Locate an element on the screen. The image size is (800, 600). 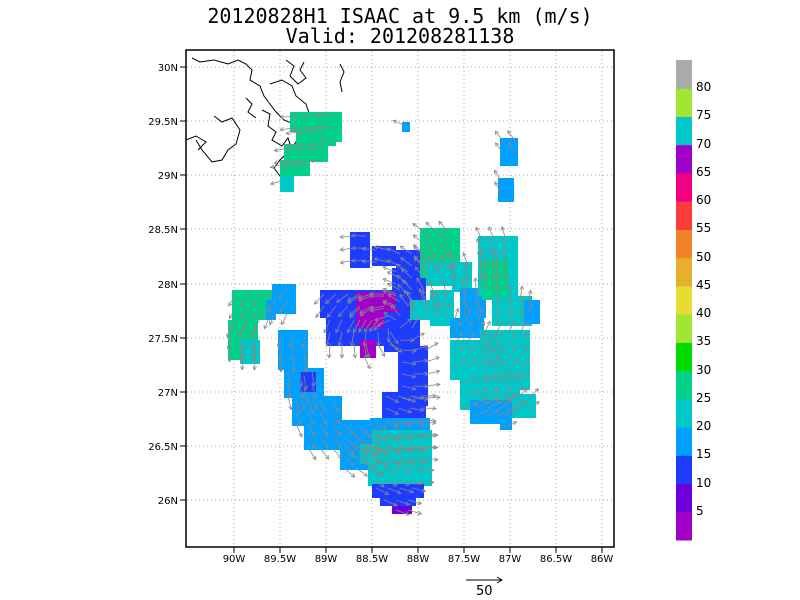
colorbar-label: 75 is located at coordinates (704, 115).